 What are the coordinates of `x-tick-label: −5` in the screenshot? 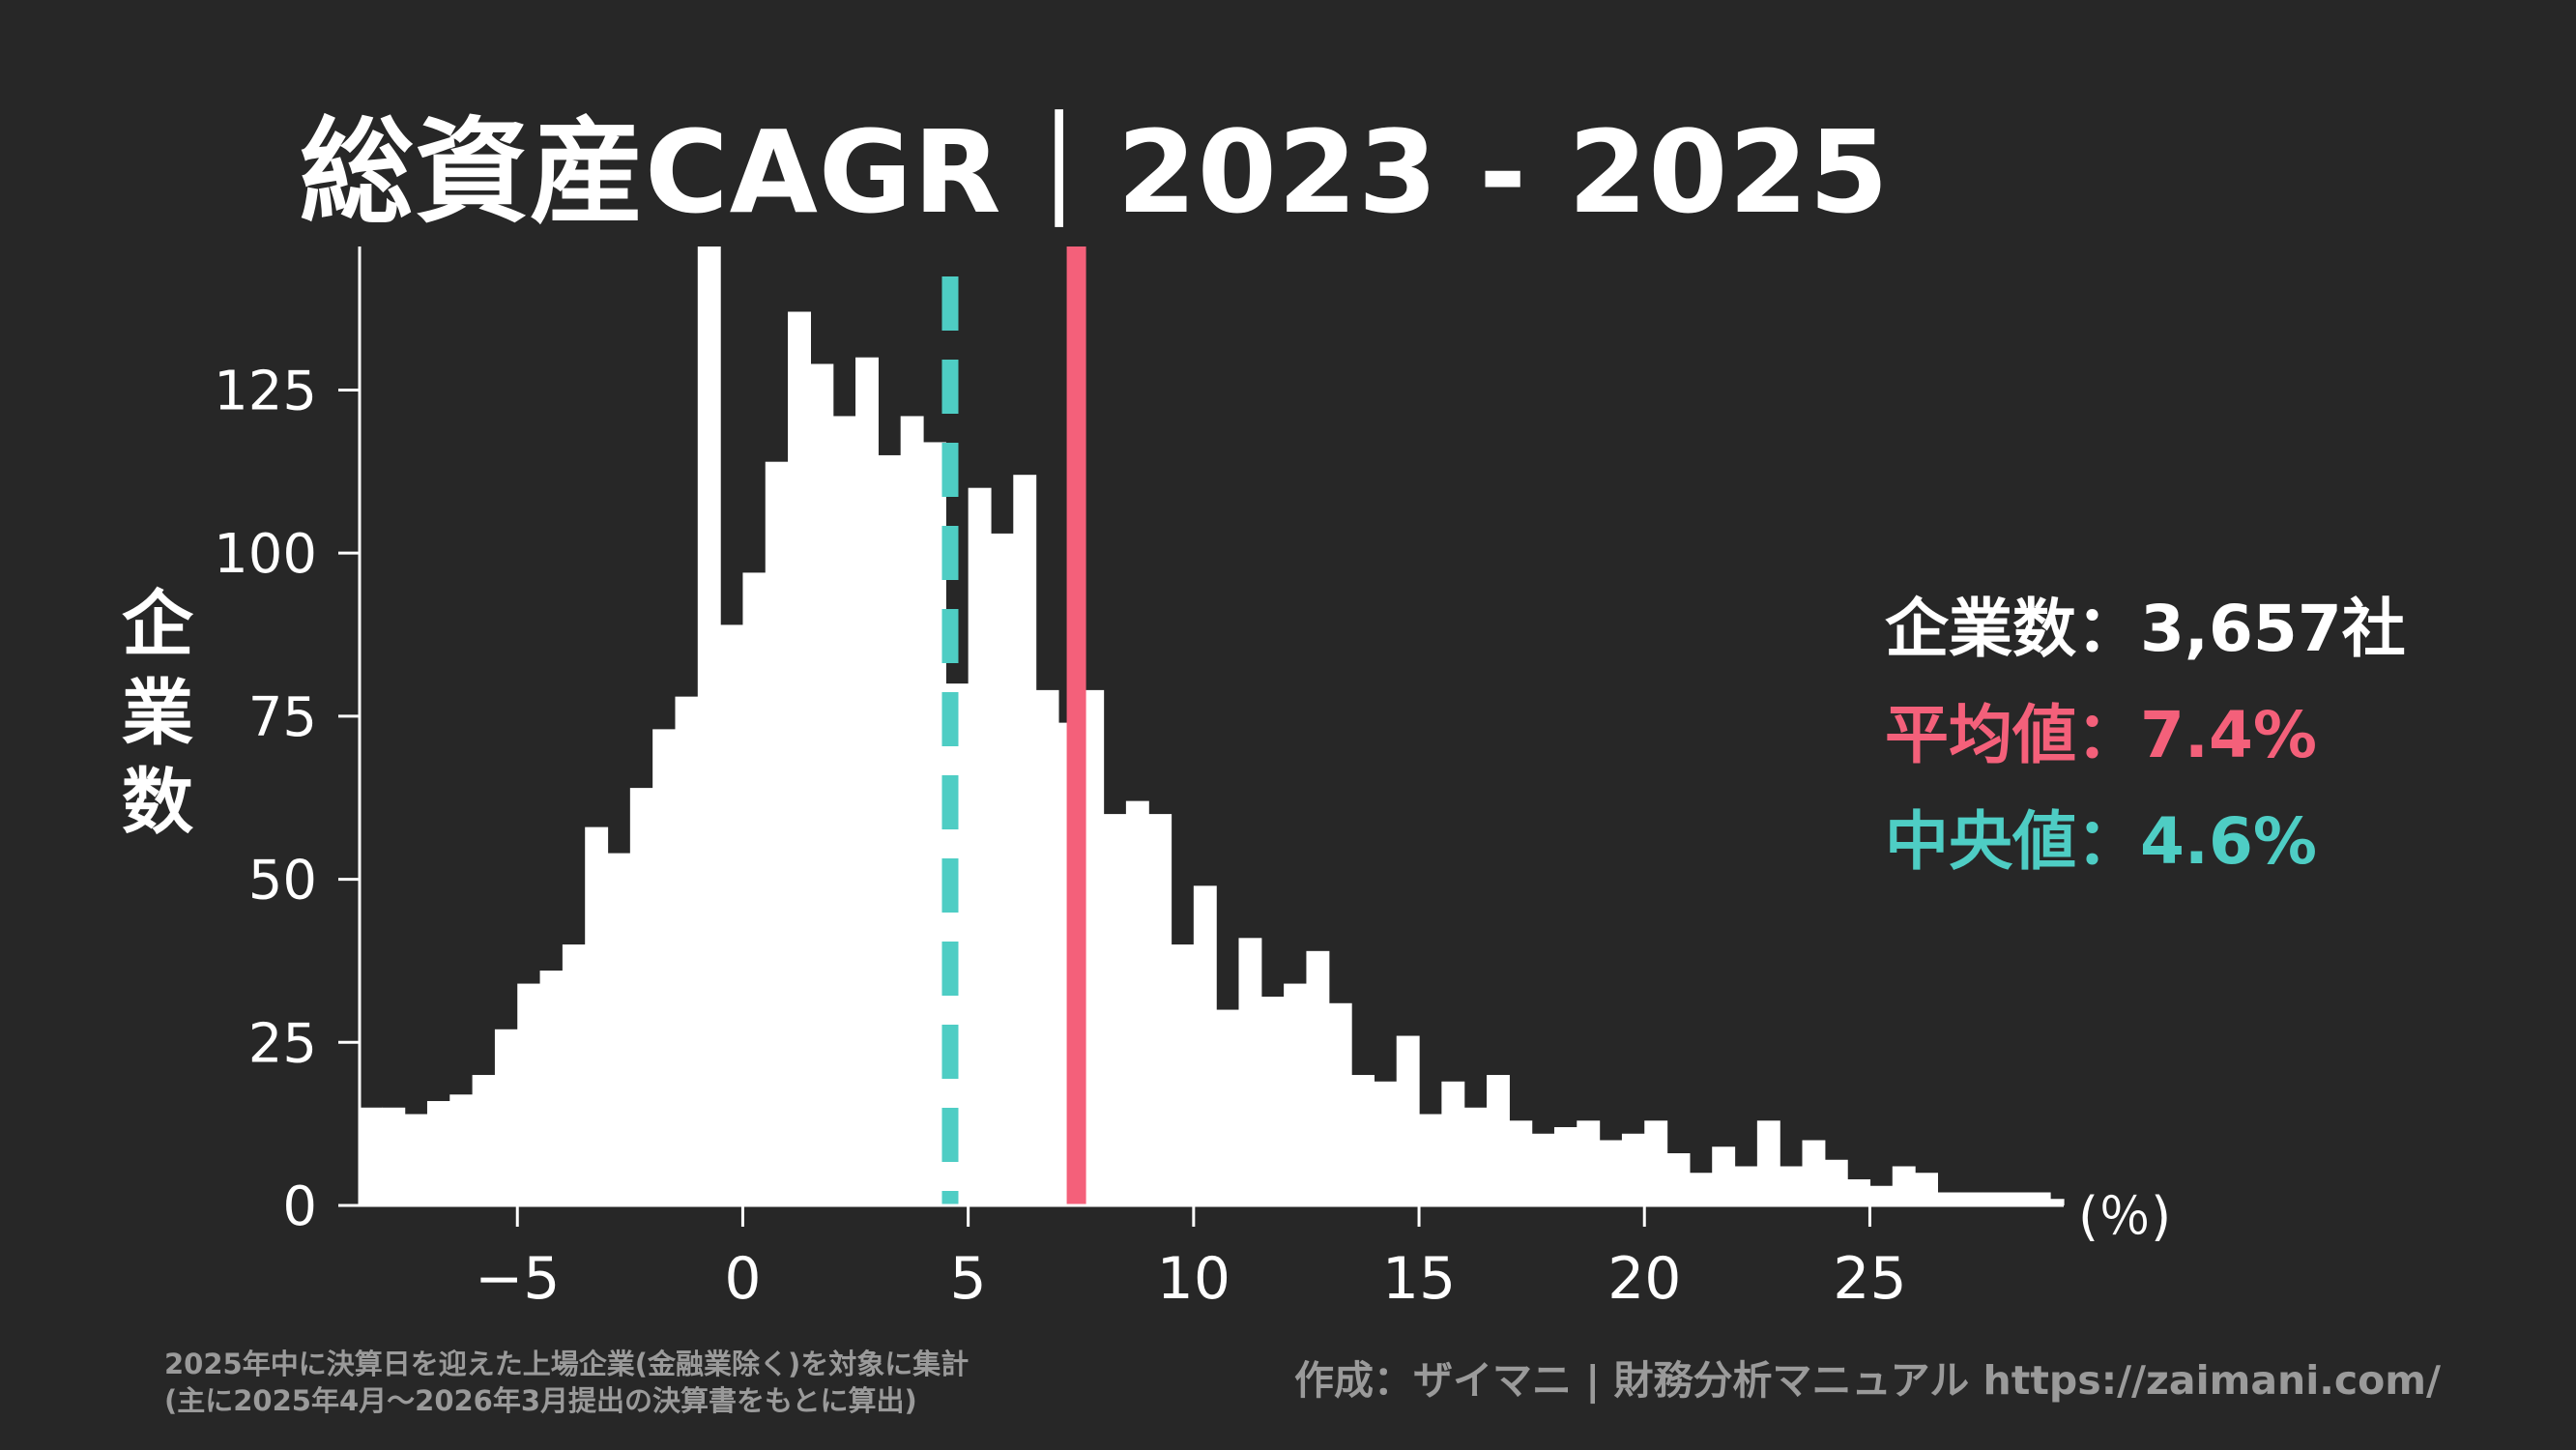 It's located at (517, 1279).